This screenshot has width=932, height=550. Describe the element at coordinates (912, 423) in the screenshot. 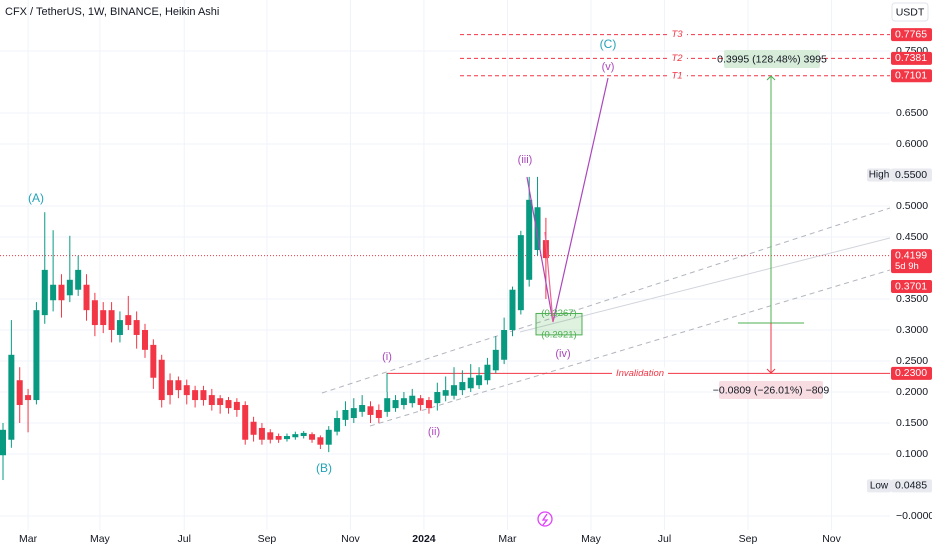

I see `y-tick-label: 0.1500` at that location.